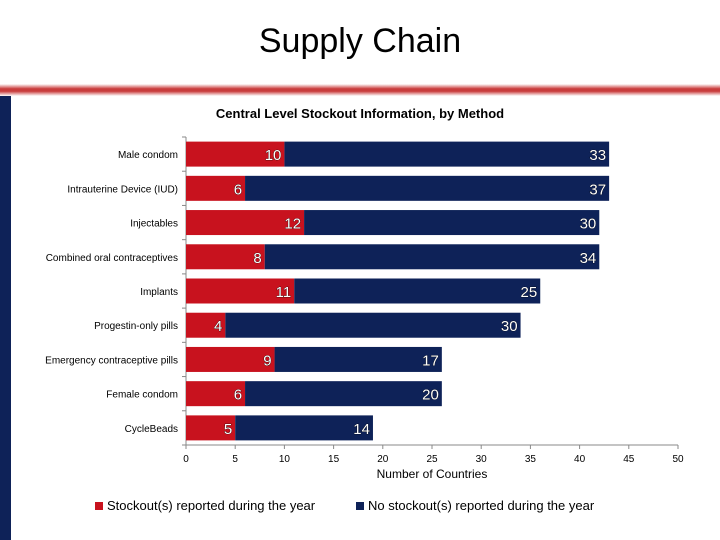 This screenshot has width=720, height=540. I want to click on x-tick-label: 50, so click(678, 459).